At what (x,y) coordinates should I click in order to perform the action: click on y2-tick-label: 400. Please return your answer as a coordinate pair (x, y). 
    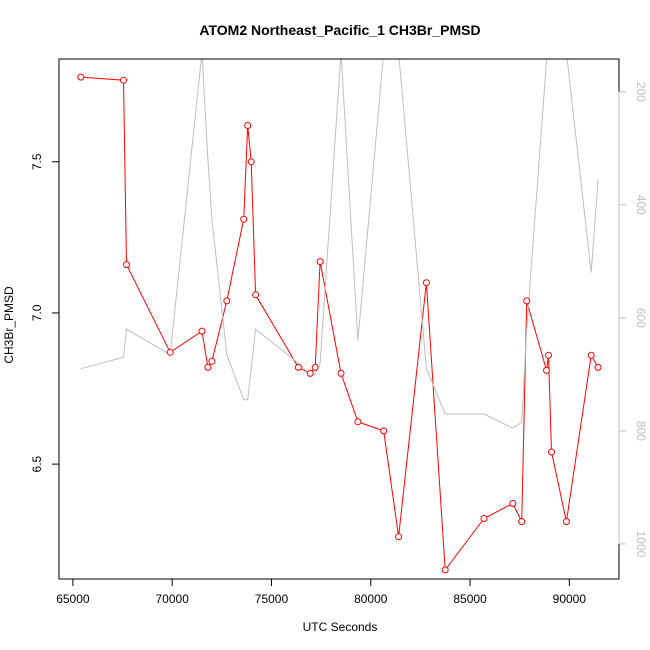
    Looking at the image, I should click on (641, 205).